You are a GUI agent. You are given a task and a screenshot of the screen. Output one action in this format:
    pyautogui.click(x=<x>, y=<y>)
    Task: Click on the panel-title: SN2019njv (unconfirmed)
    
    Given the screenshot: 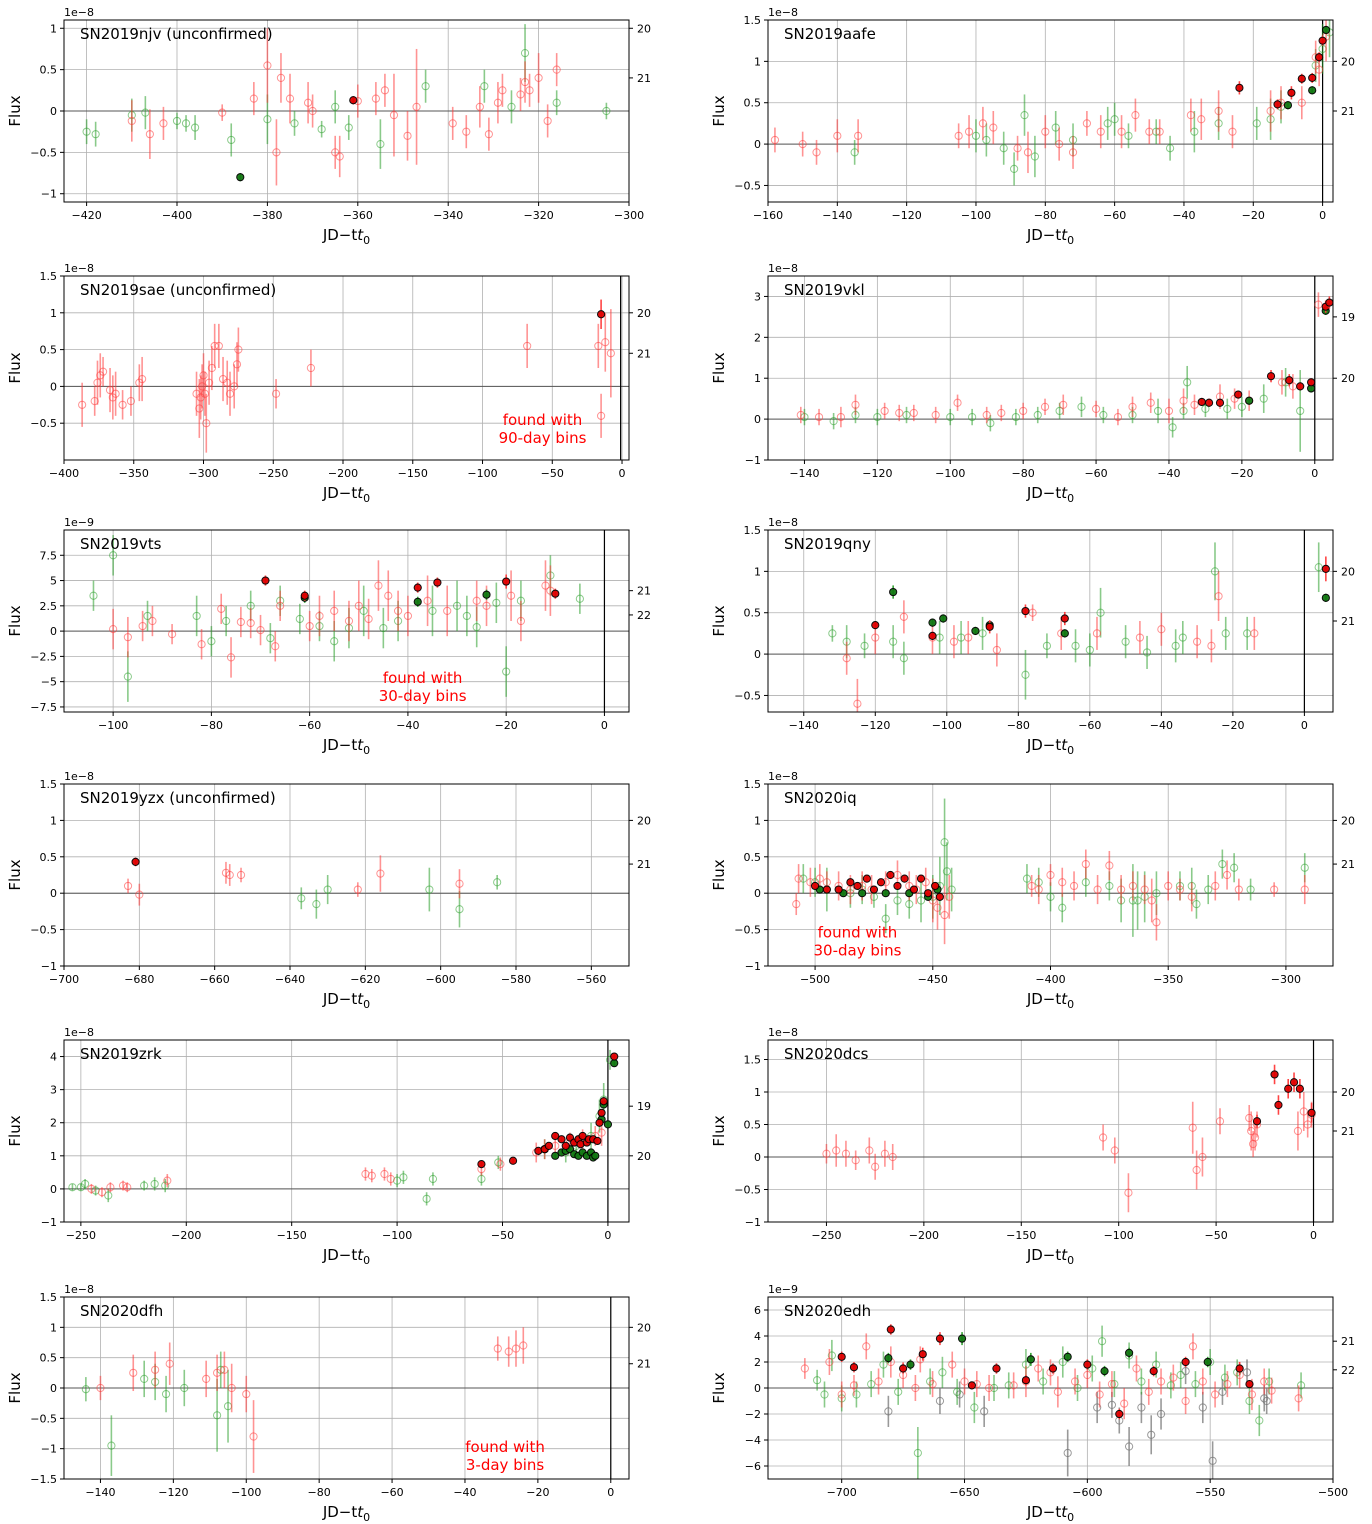 What is the action you would take?
    pyautogui.click(x=176, y=34)
    